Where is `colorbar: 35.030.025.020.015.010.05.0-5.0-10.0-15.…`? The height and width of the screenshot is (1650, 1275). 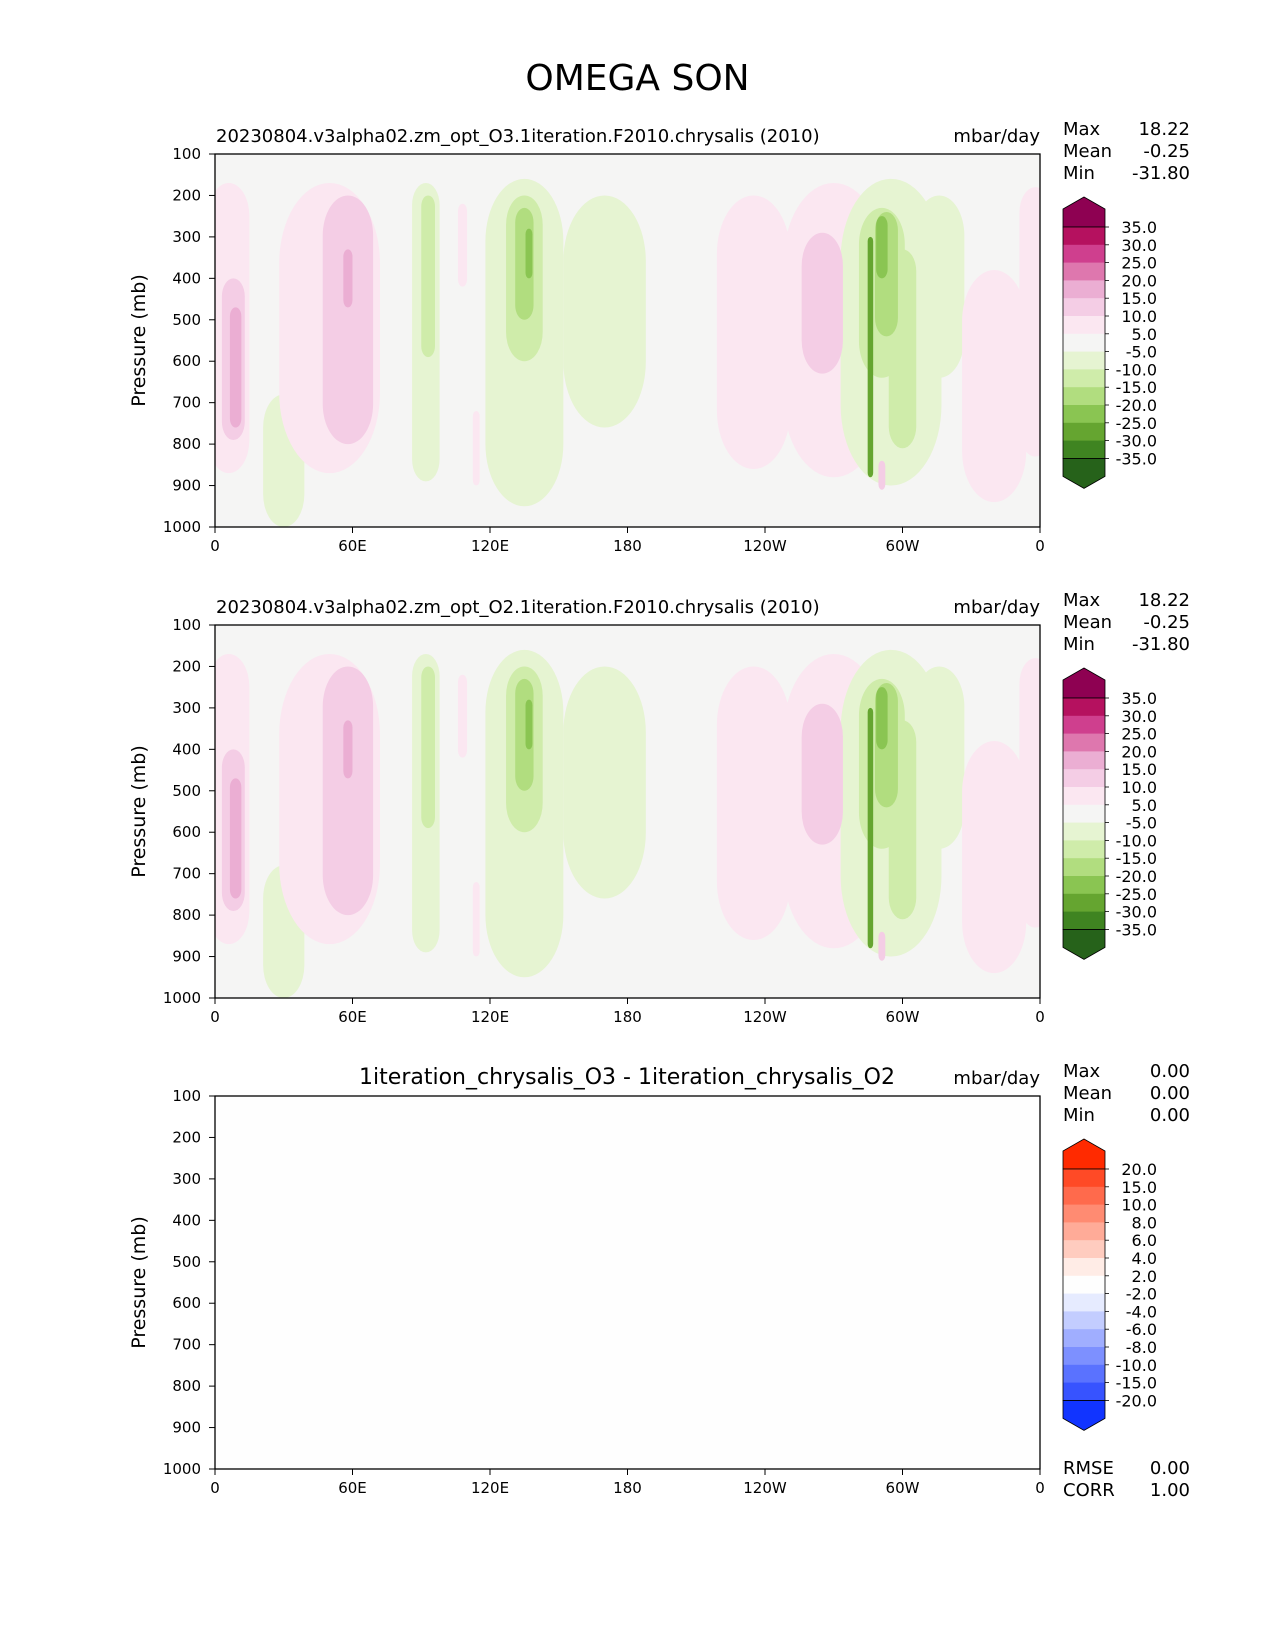
colorbar: 35.030.025.020.015.010.05.0-5.0-10.0-15.… is located at coordinates (1109, 813).